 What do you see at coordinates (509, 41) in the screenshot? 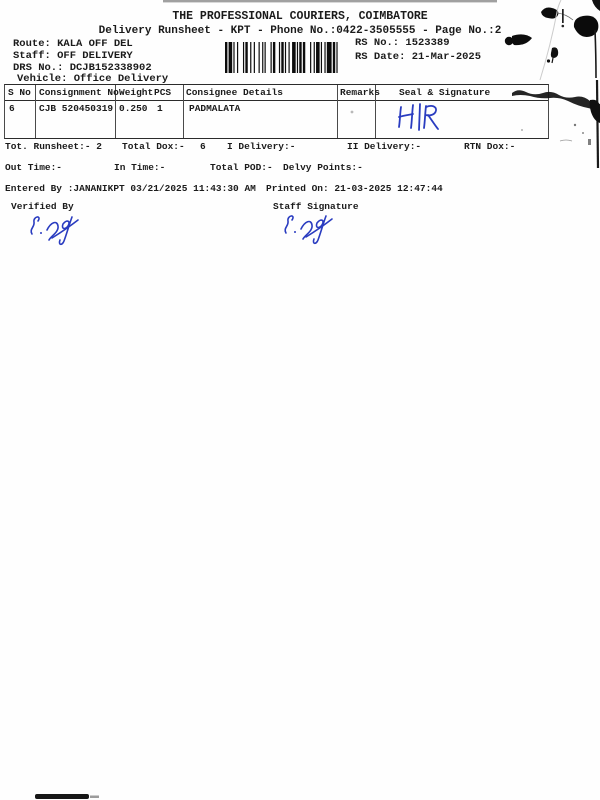
I see `ink-blot-pin-head` at bounding box center [509, 41].